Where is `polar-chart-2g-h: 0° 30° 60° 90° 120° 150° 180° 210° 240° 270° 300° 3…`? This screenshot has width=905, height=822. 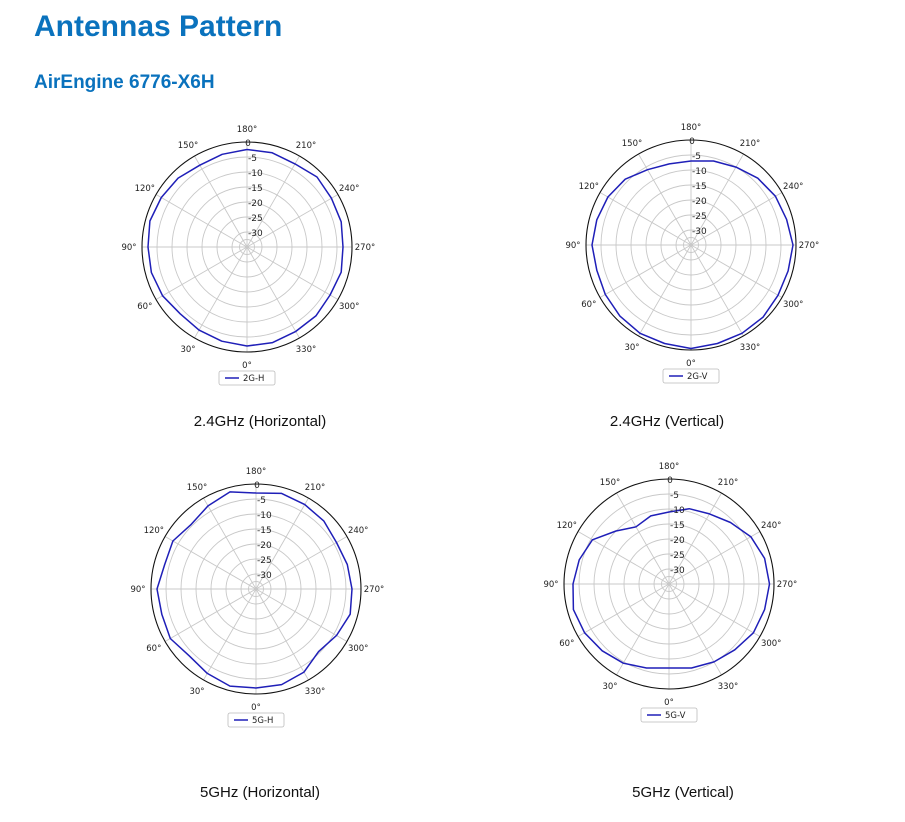 polar-chart-2g-h: 0° 30° 60° 90° 120° 150° 180° 210° 240° 270° 300° 3… is located at coordinates (247, 260).